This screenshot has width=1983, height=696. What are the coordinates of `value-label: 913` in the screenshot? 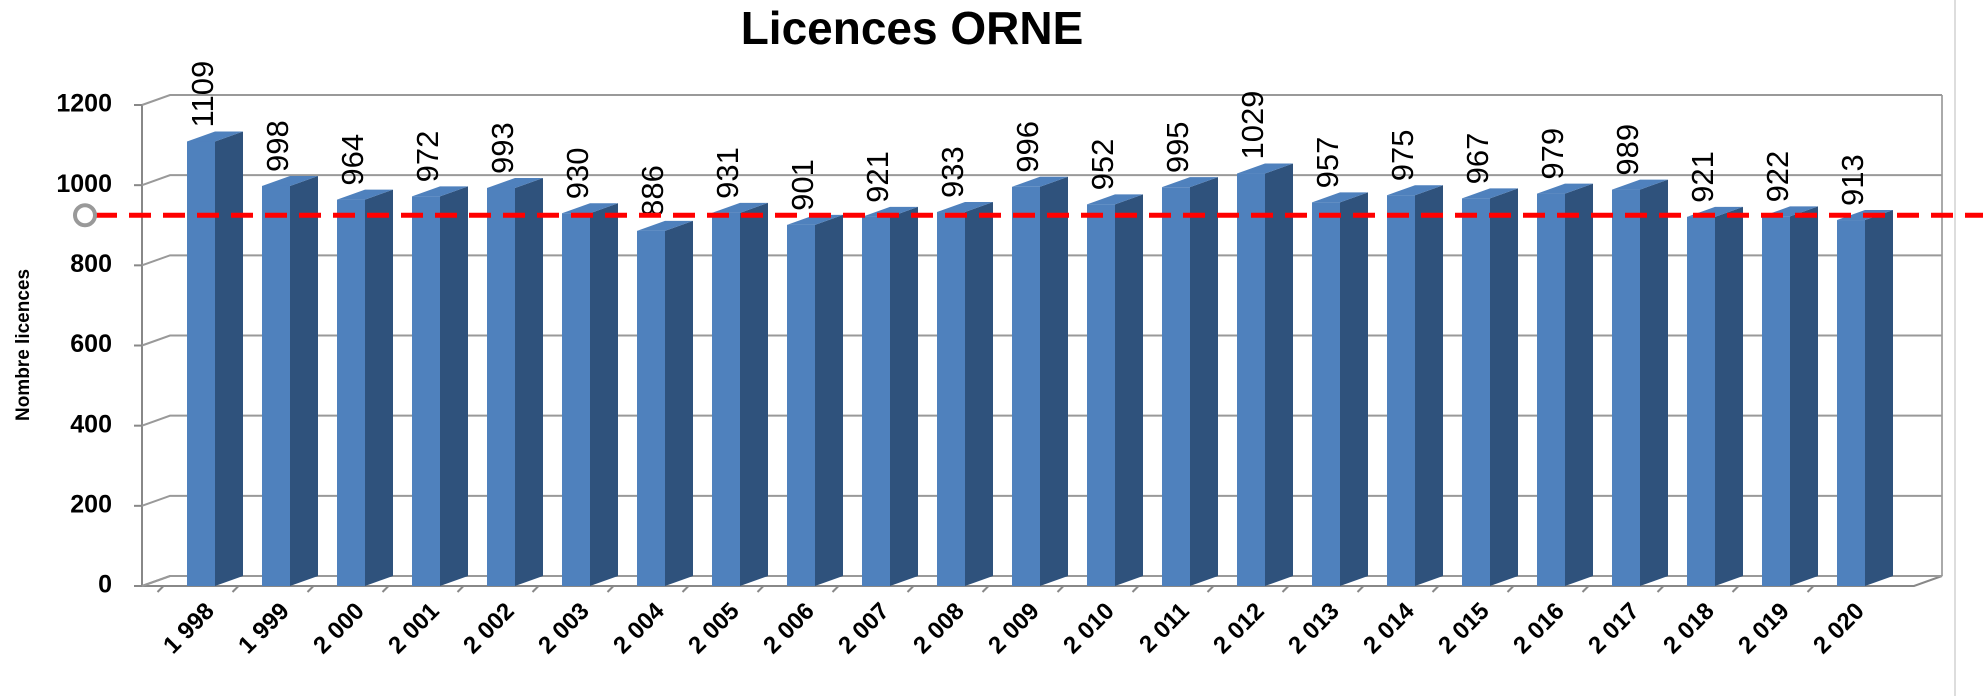 It's located at (1852, 180).